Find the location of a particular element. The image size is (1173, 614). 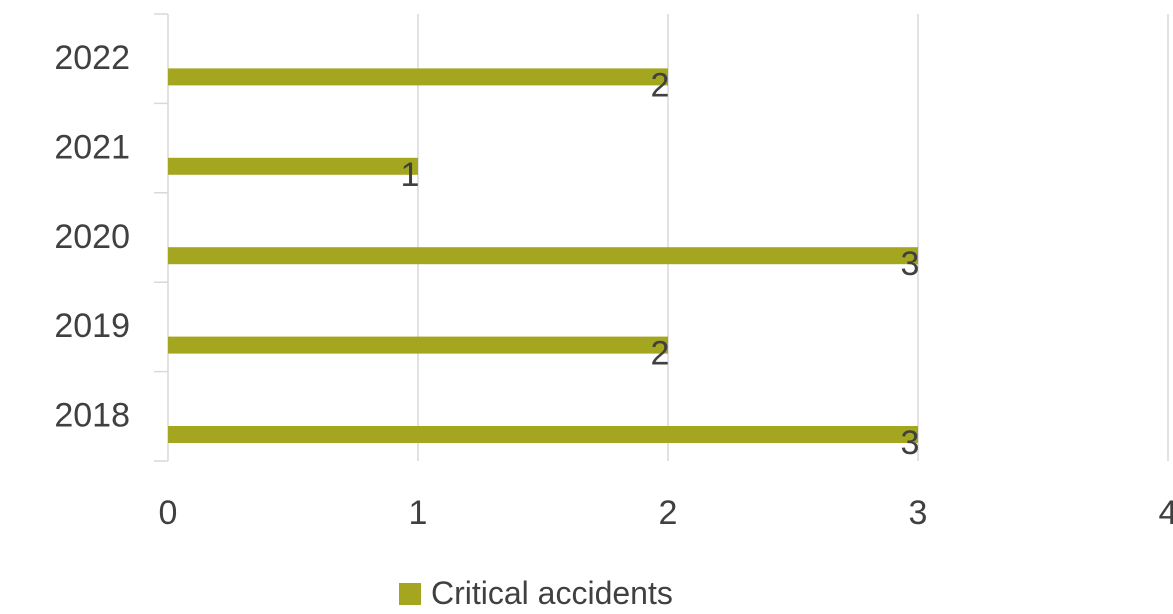

legend-label: Critical accidents is located at coordinates (552, 593).